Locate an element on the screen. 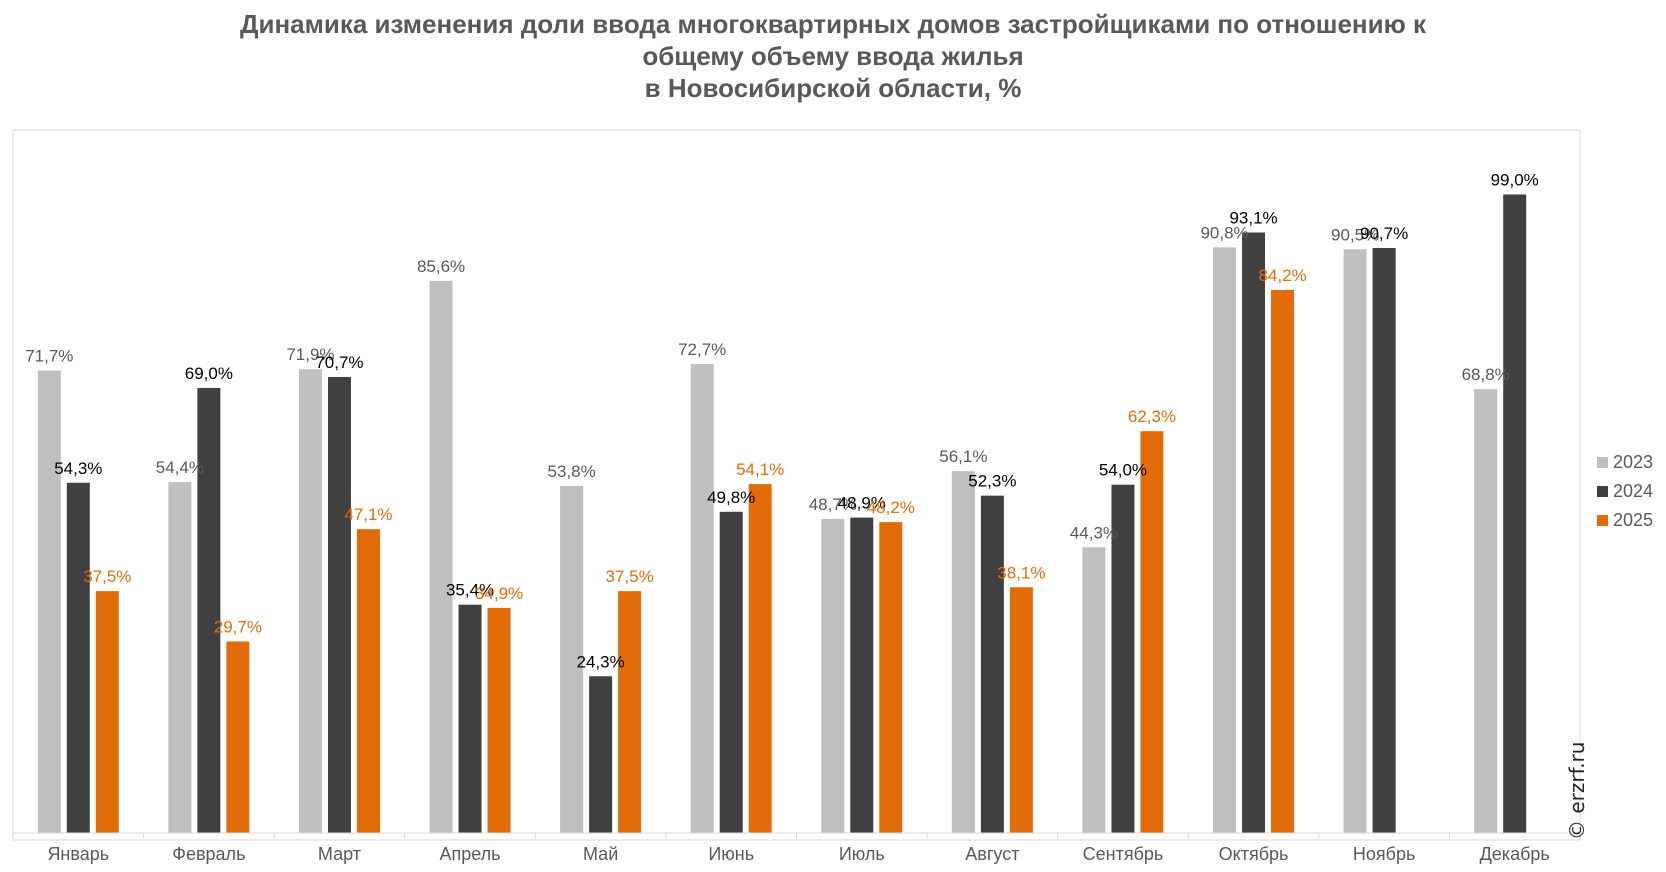 The image size is (1666, 872). data-label-2024: 70,7% is located at coordinates (339, 362).